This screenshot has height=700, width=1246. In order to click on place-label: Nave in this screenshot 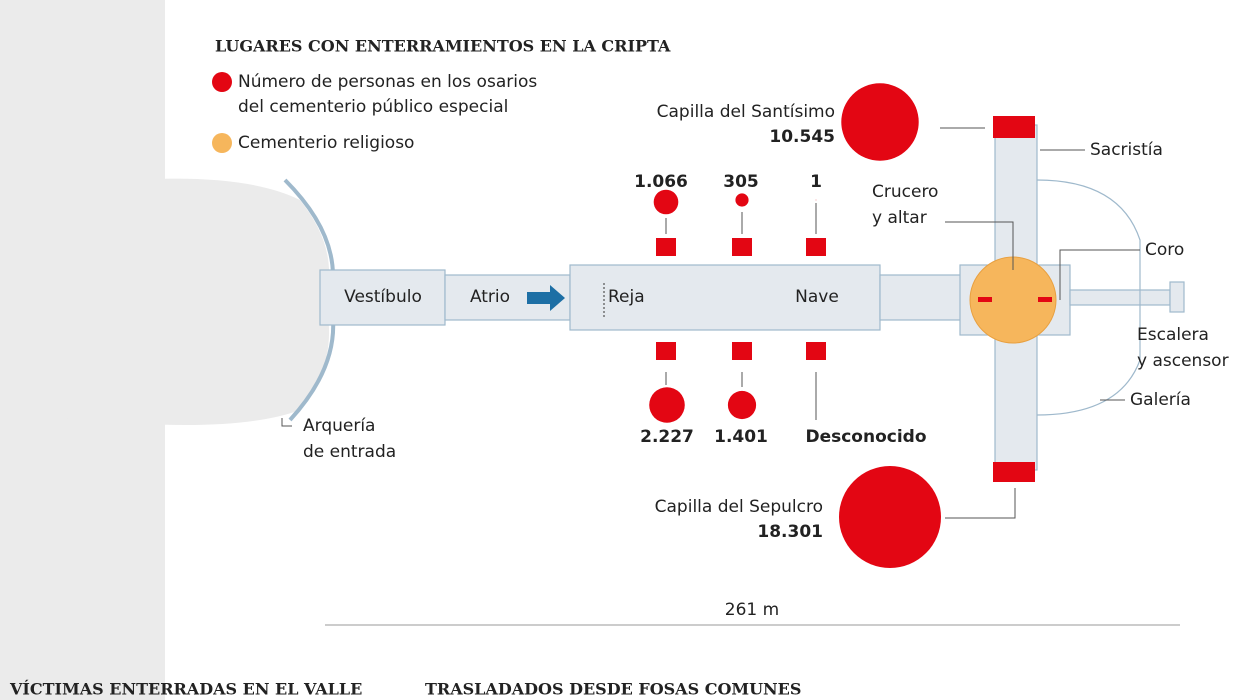, I will do `click(817, 297)`.